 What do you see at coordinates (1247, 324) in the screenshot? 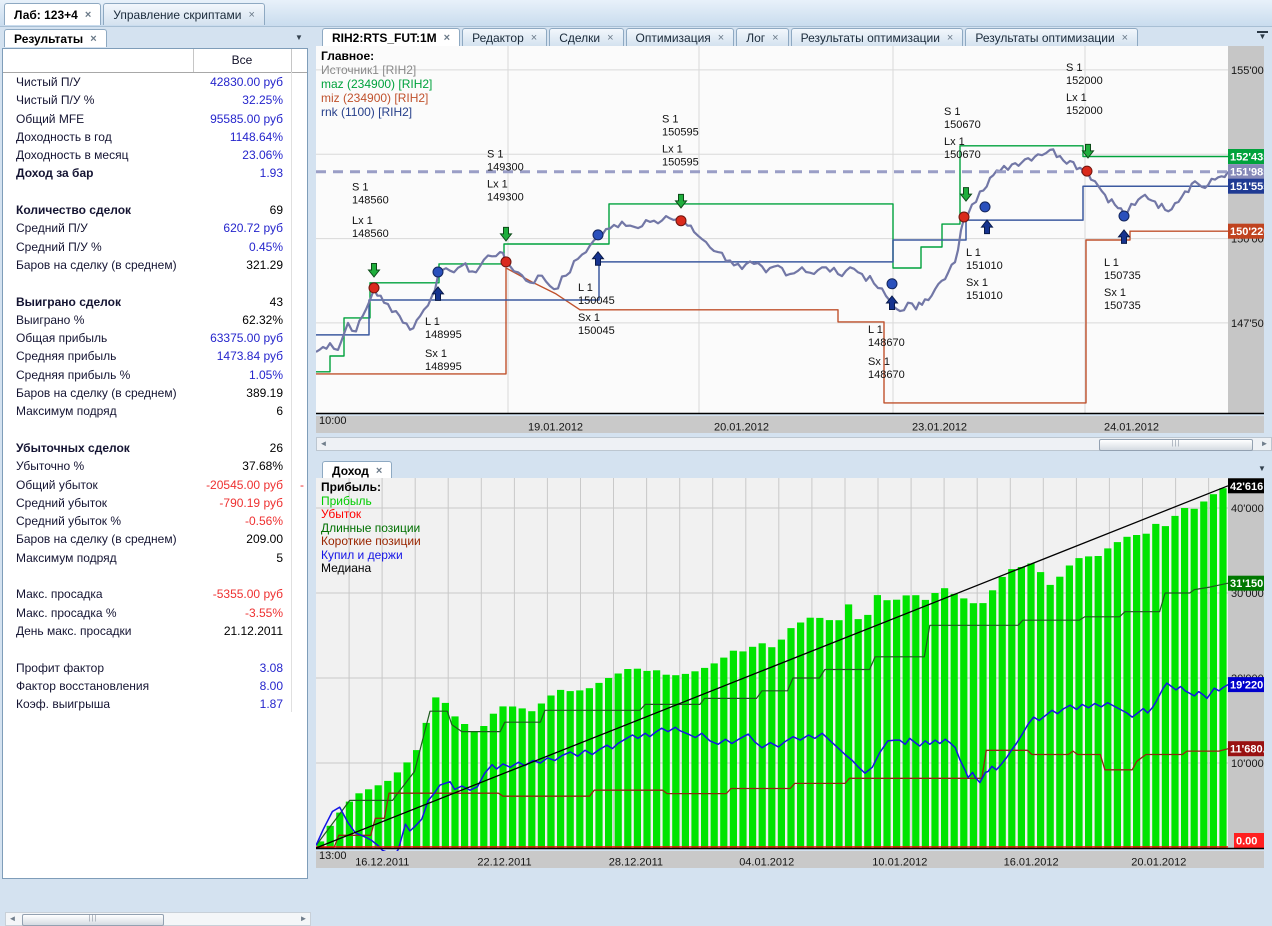
I see `axis-tick-label: 147'500` at bounding box center [1247, 324].